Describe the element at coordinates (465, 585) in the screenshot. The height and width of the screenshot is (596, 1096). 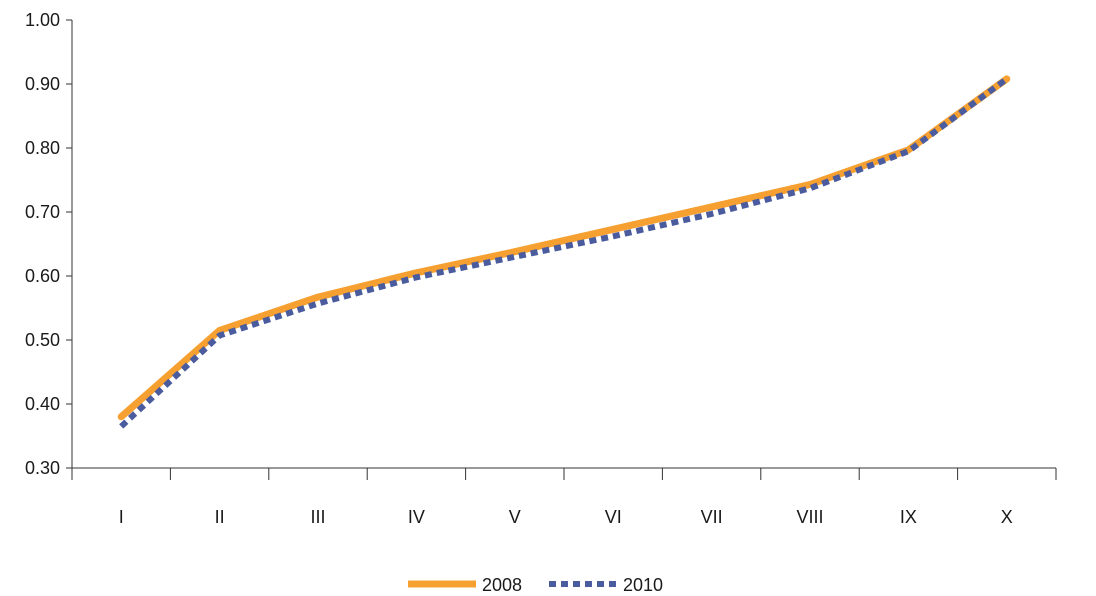
I see `legend-item-2008: 2008` at that location.